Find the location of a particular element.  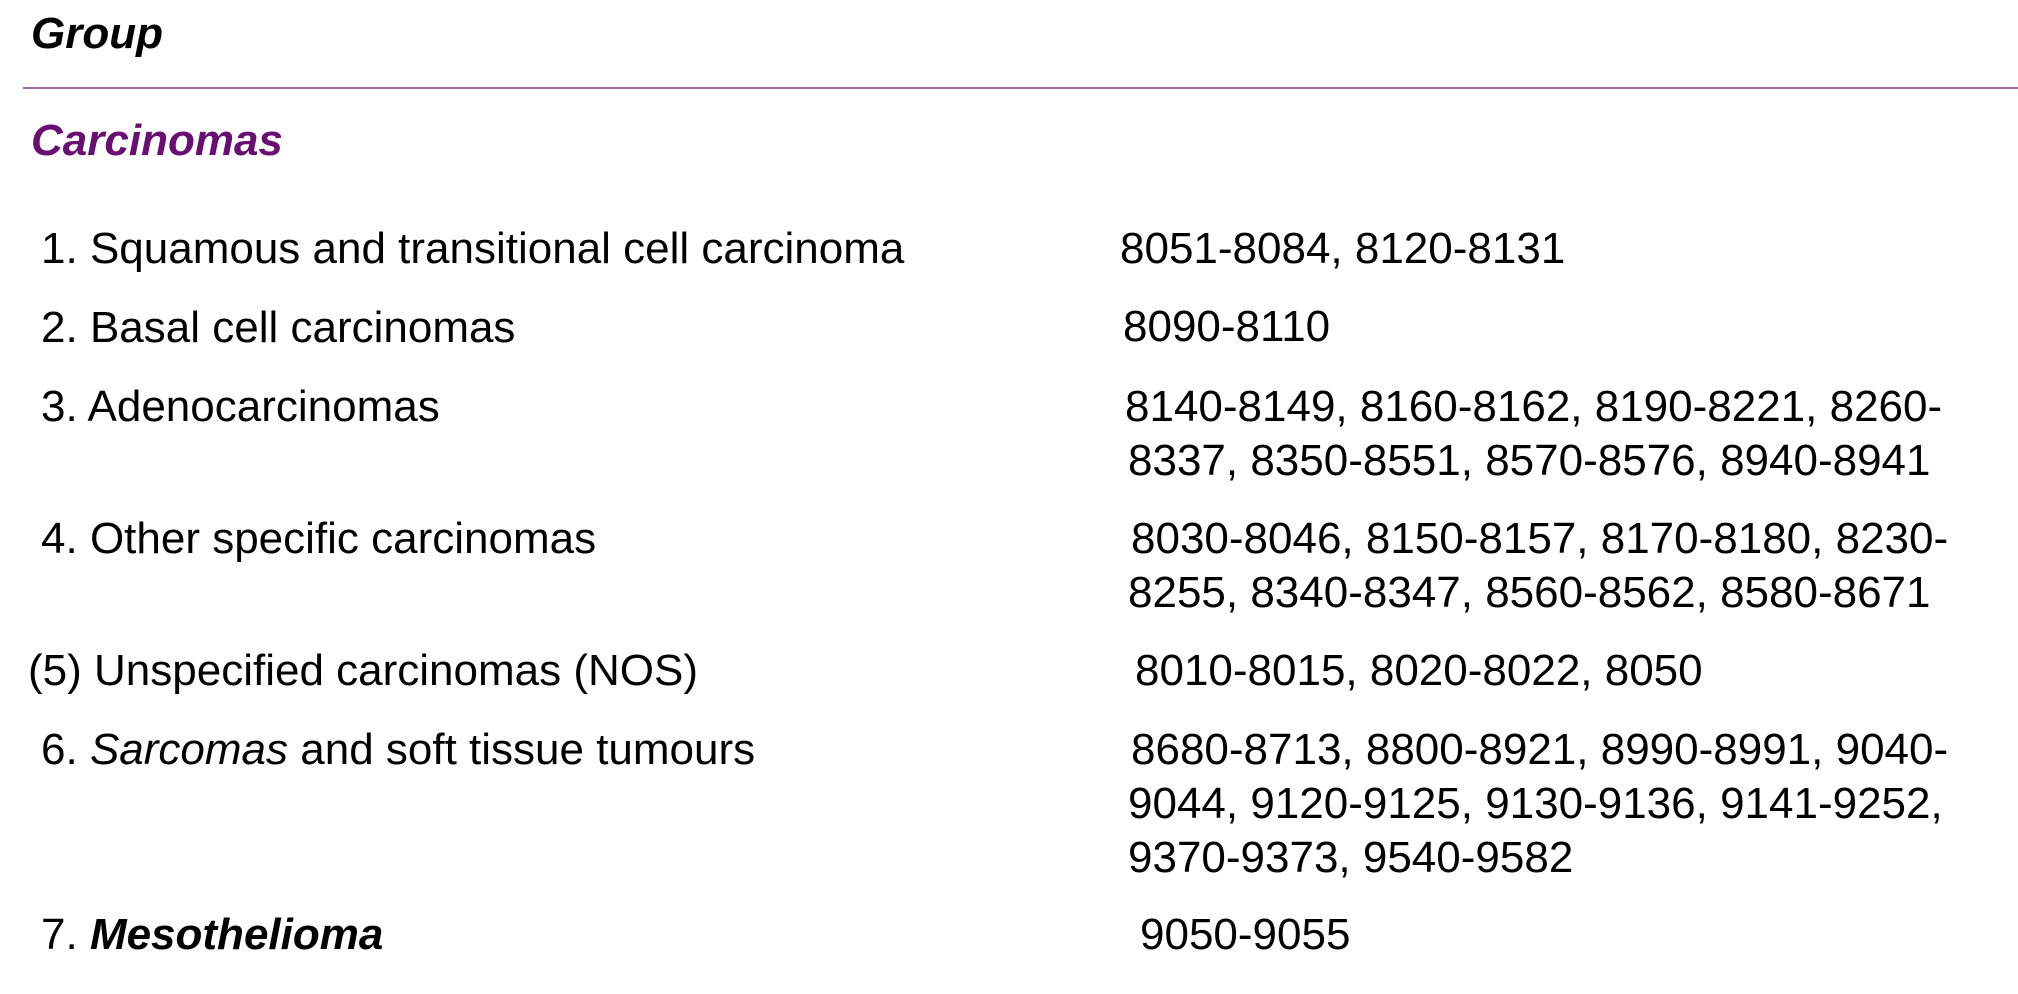

row-number: 2. is located at coordinates (59, 327).